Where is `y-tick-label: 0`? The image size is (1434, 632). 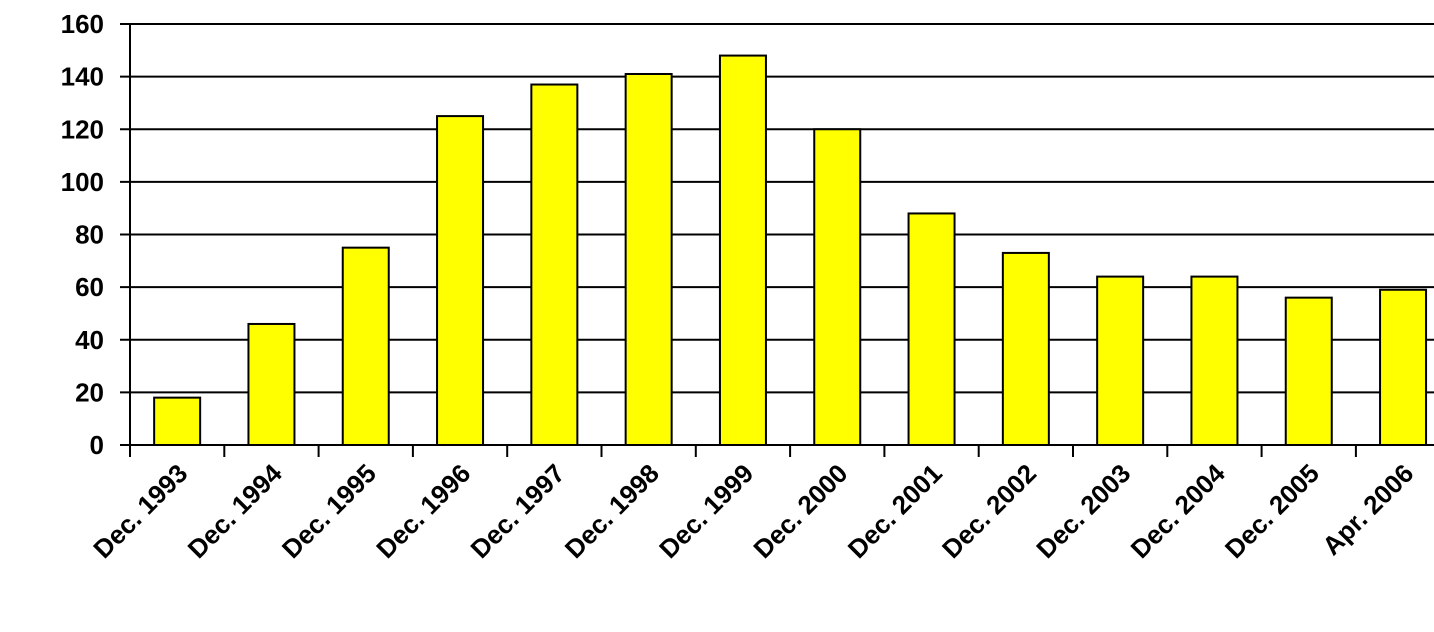
y-tick-label: 0 is located at coordinates (97, 445).